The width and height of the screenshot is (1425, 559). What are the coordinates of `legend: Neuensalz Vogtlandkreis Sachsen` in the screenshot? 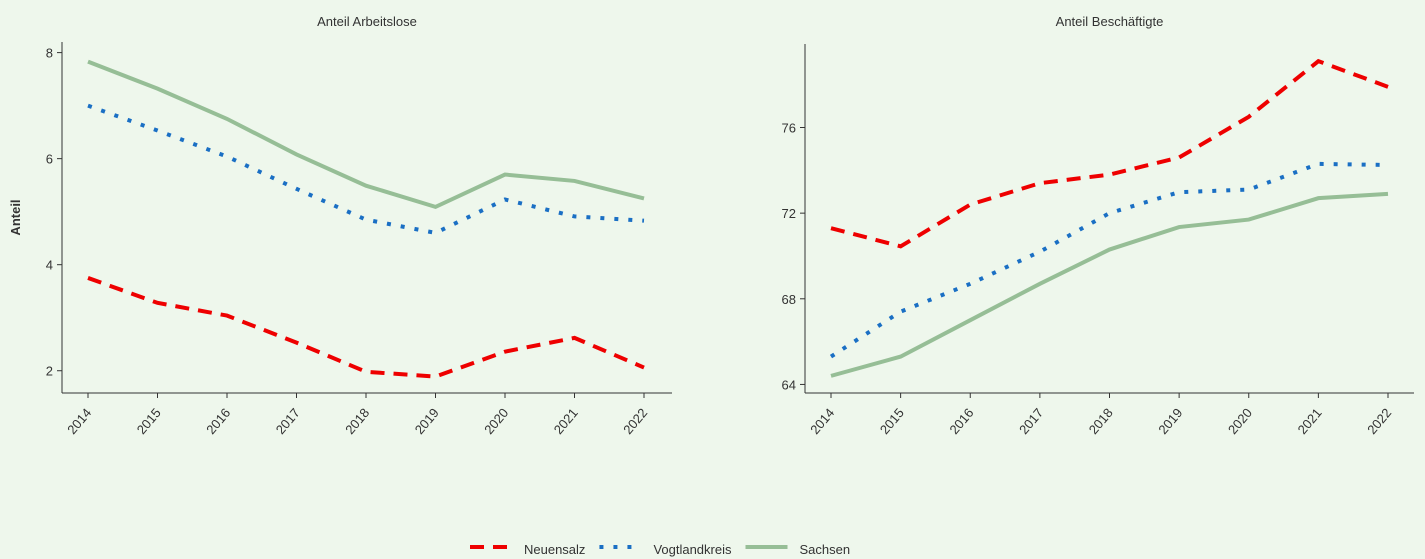 It's located at (660, 549).